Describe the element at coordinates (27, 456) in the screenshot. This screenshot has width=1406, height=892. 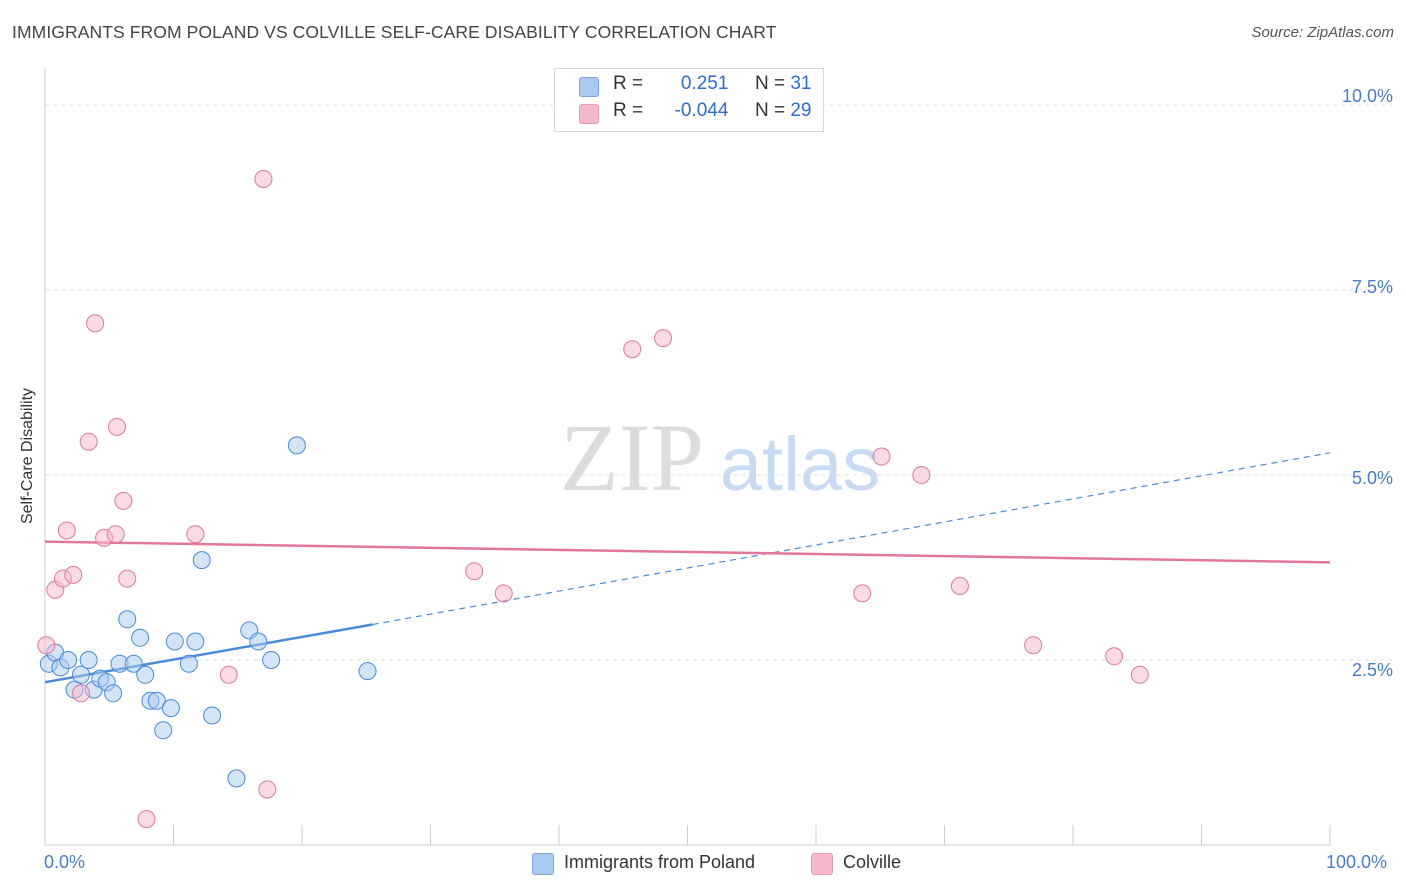
I see `y-axis-label: Self-Care Disability` at that location.